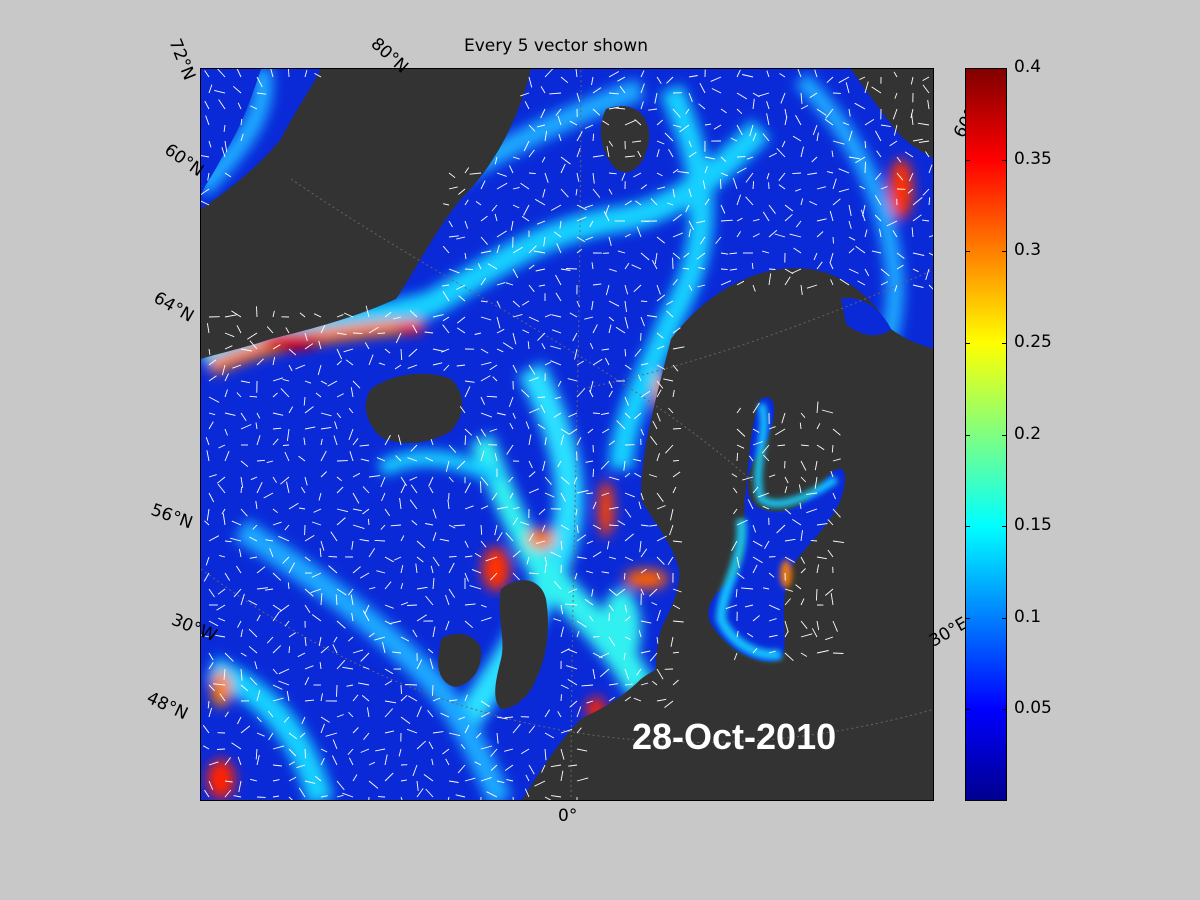  Describe the element at coordinates (167, 706) in the screenshot. I see `lat-label-48N: 48°N` at that location.